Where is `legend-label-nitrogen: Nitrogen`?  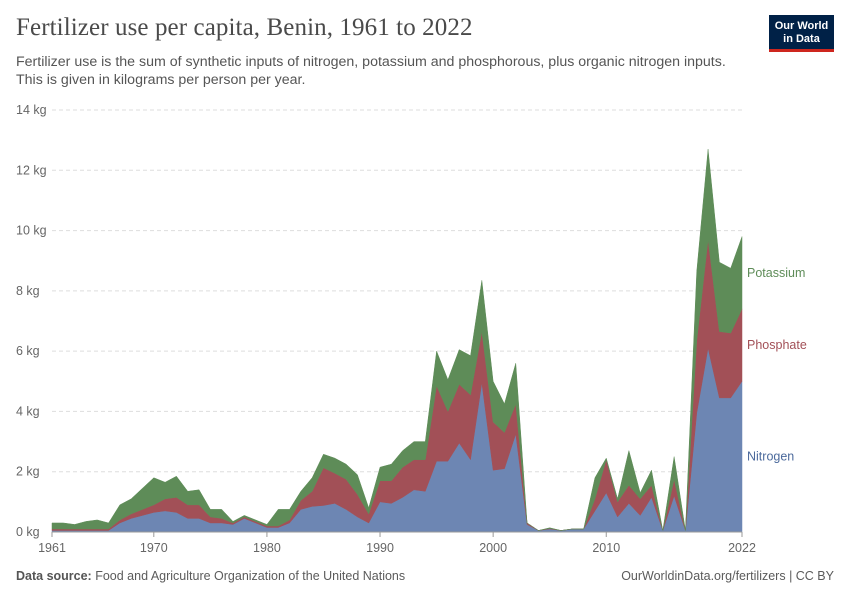 legend-label-nitrogen: Nitrogen is located at coordinates (770, 457).